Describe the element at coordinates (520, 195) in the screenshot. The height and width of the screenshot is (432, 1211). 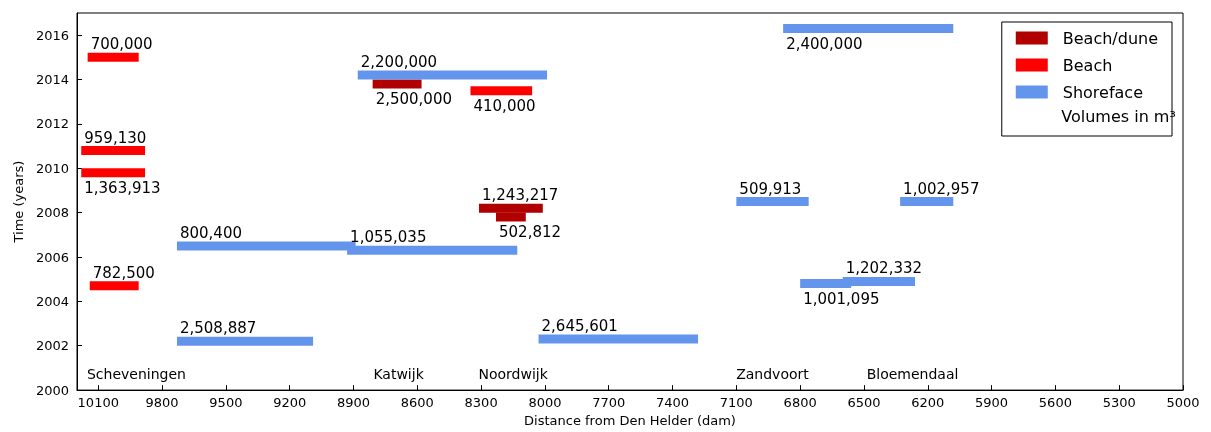
I see `annotation: 1,243,217` at that location.